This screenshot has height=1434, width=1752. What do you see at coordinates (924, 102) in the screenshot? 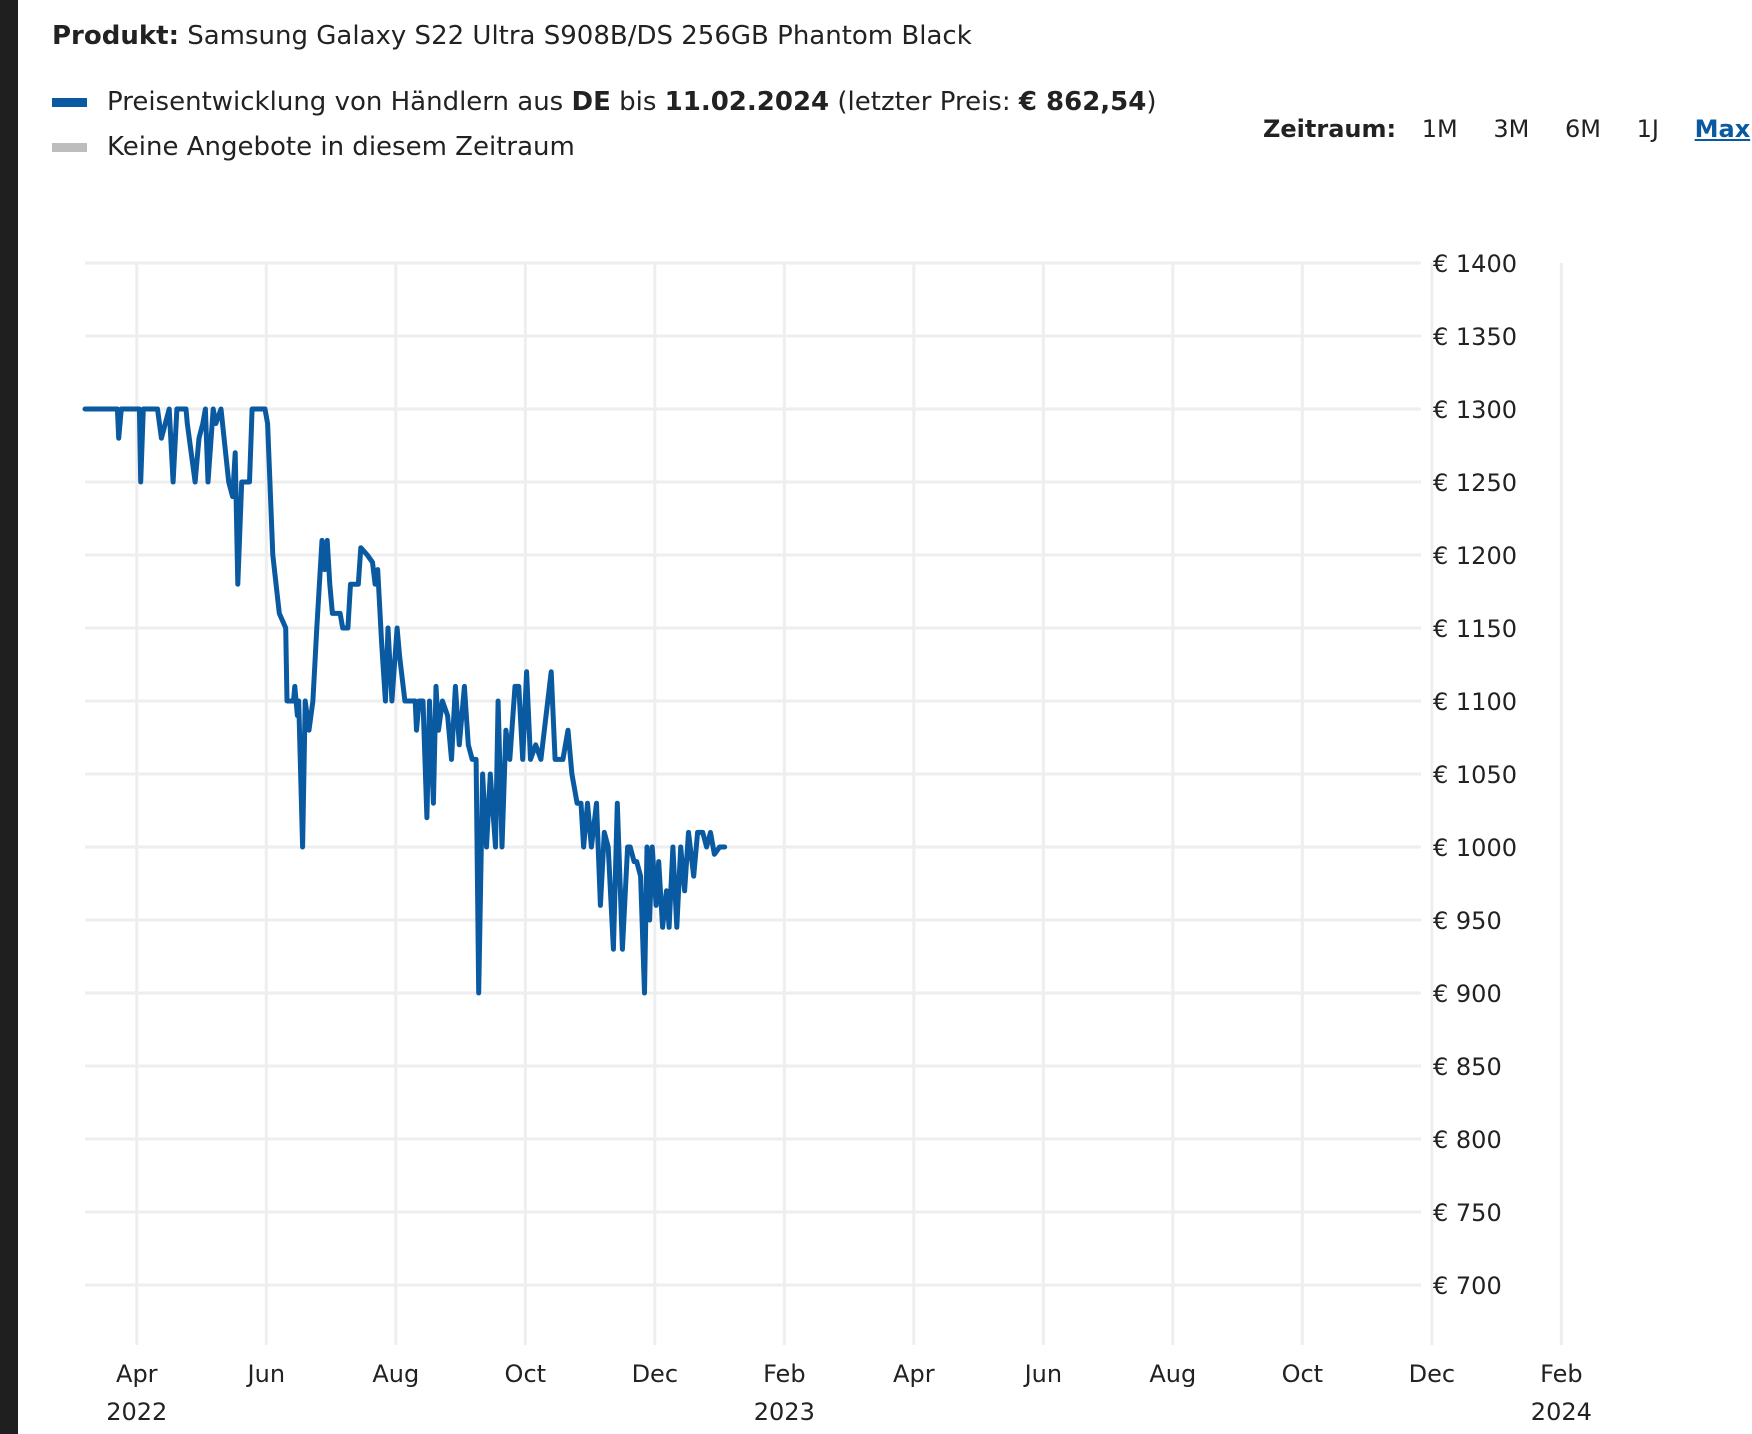
I see `legend-last-price-prefix: (letzter Preis:` at bounding box center [924, 102].